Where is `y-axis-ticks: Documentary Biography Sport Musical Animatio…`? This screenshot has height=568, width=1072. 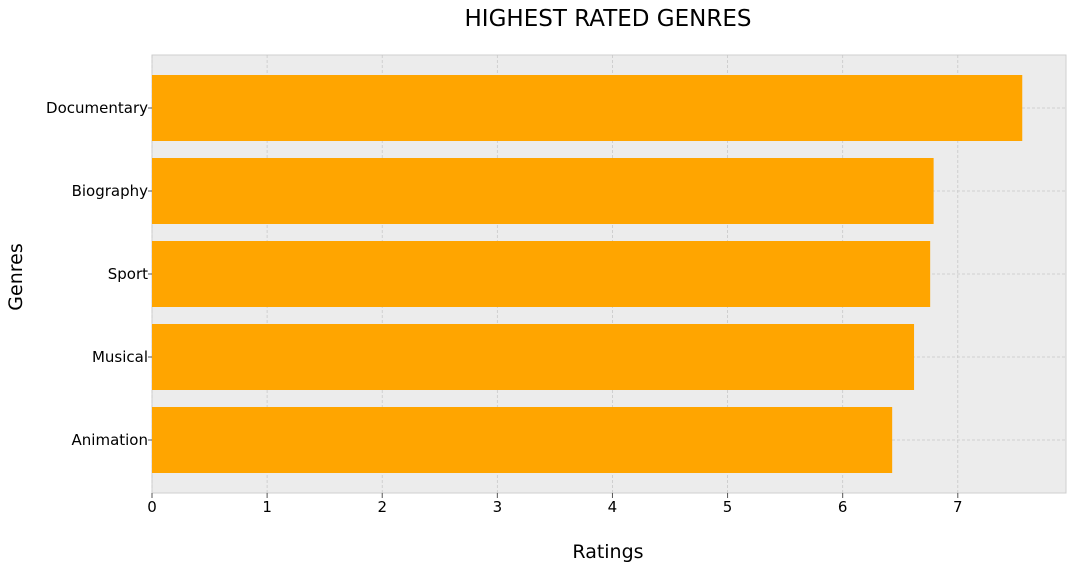
y-axis-ticks: Documentary Biography Sport Musical Animatio… is located at coordinates (99, 274).